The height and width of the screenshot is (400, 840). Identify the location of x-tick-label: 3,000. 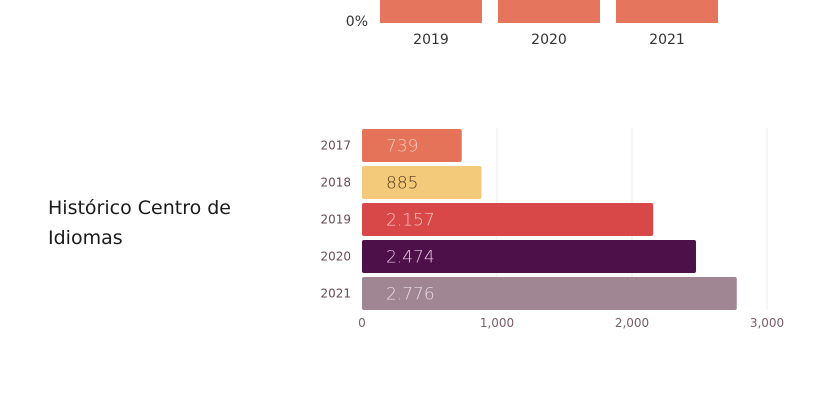
(767, 323).